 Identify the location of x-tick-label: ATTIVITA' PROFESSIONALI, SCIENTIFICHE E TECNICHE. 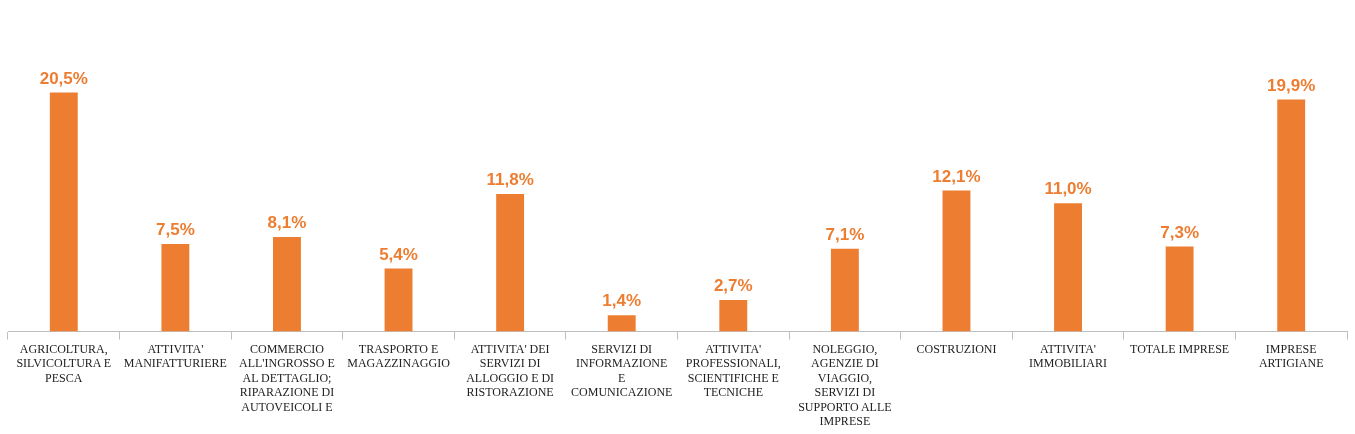
(733, 370).